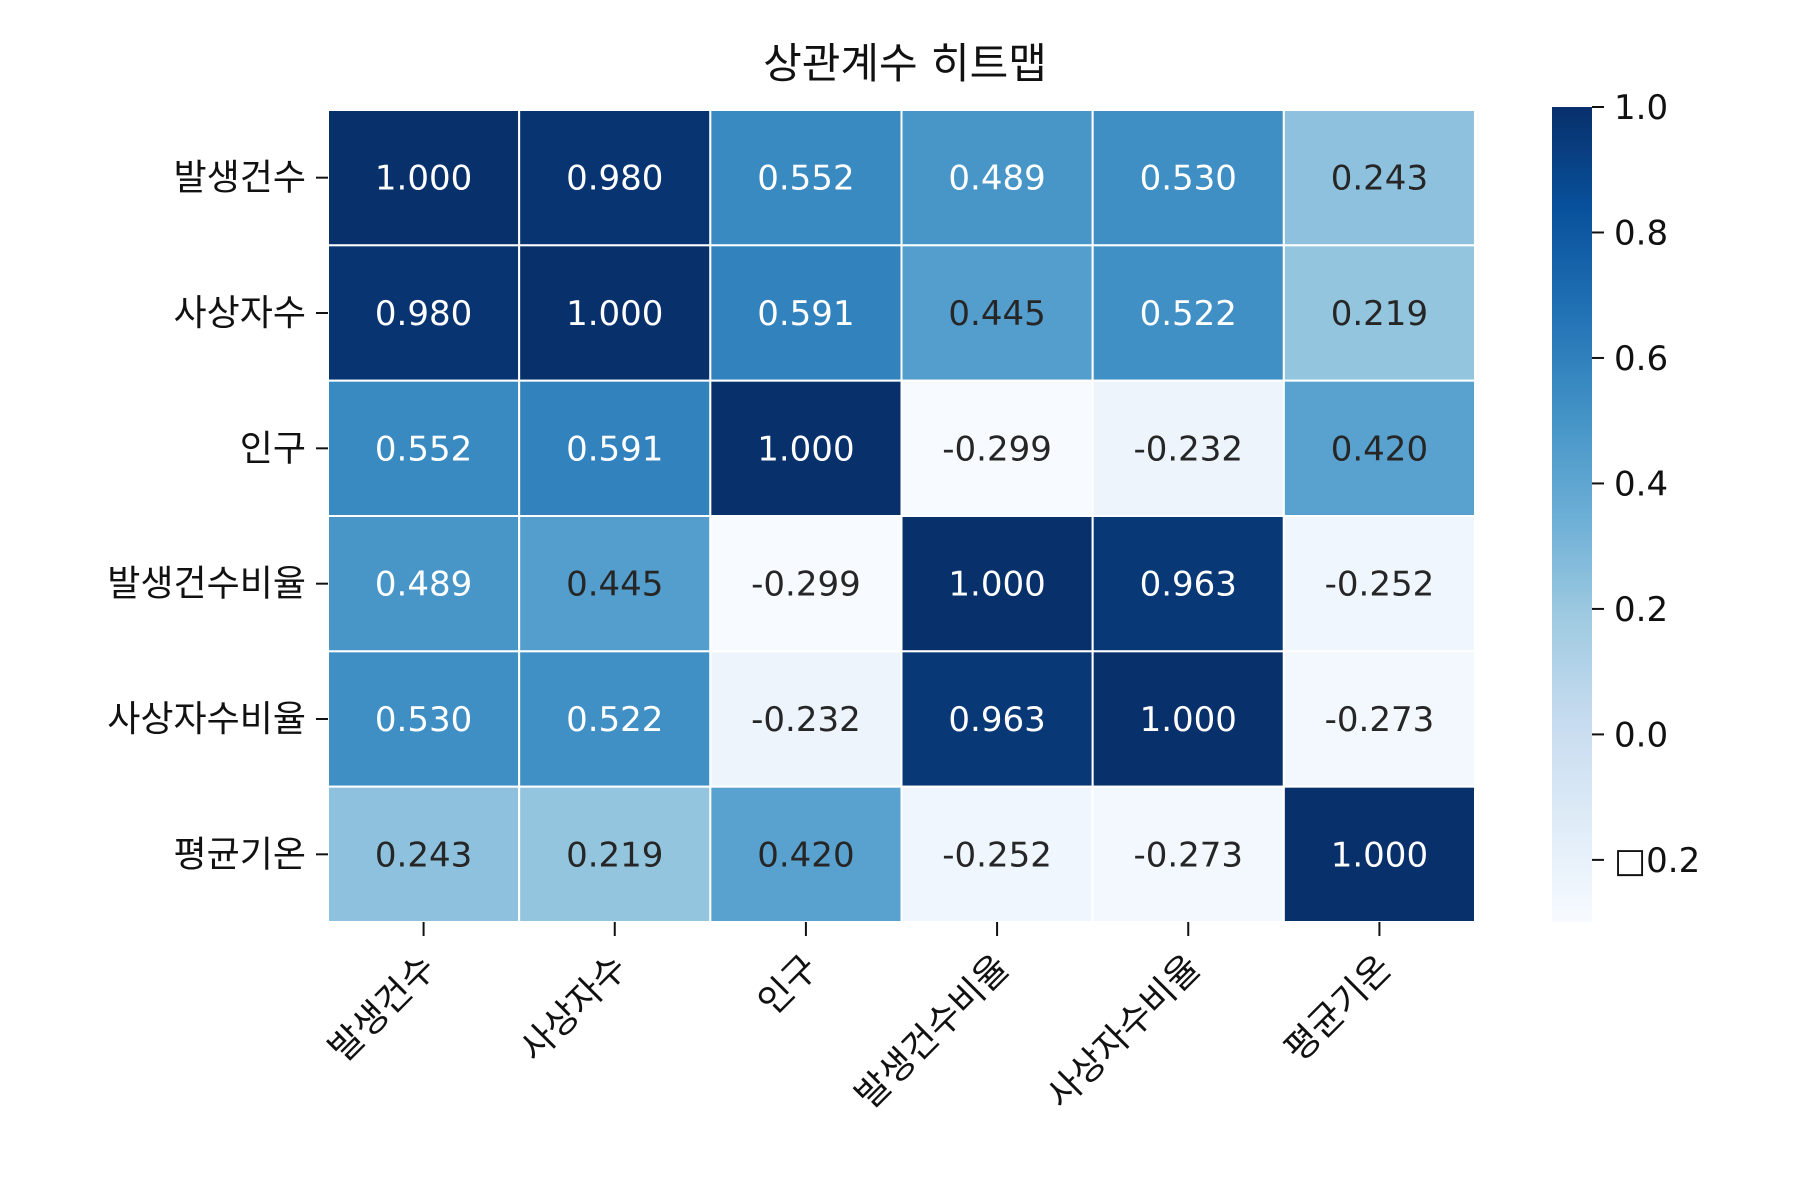 The image size is (1800, 1200). What do you see at coordinates (805, 855) in the screenshot?
I see `cell-value-label-5-2: 0.420` at bounding box center [805, 855].